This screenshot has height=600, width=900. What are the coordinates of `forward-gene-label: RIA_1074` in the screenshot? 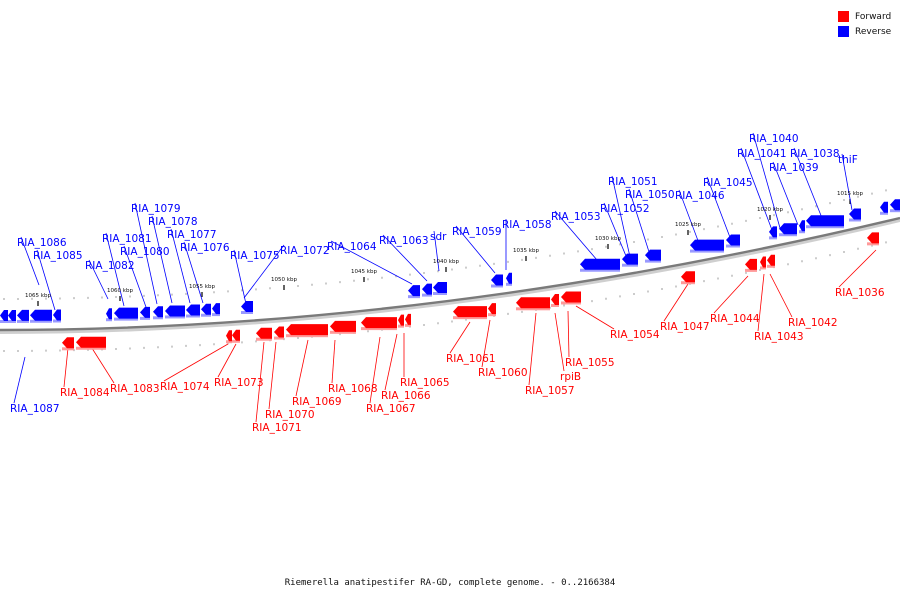 It's located at (185, 387).